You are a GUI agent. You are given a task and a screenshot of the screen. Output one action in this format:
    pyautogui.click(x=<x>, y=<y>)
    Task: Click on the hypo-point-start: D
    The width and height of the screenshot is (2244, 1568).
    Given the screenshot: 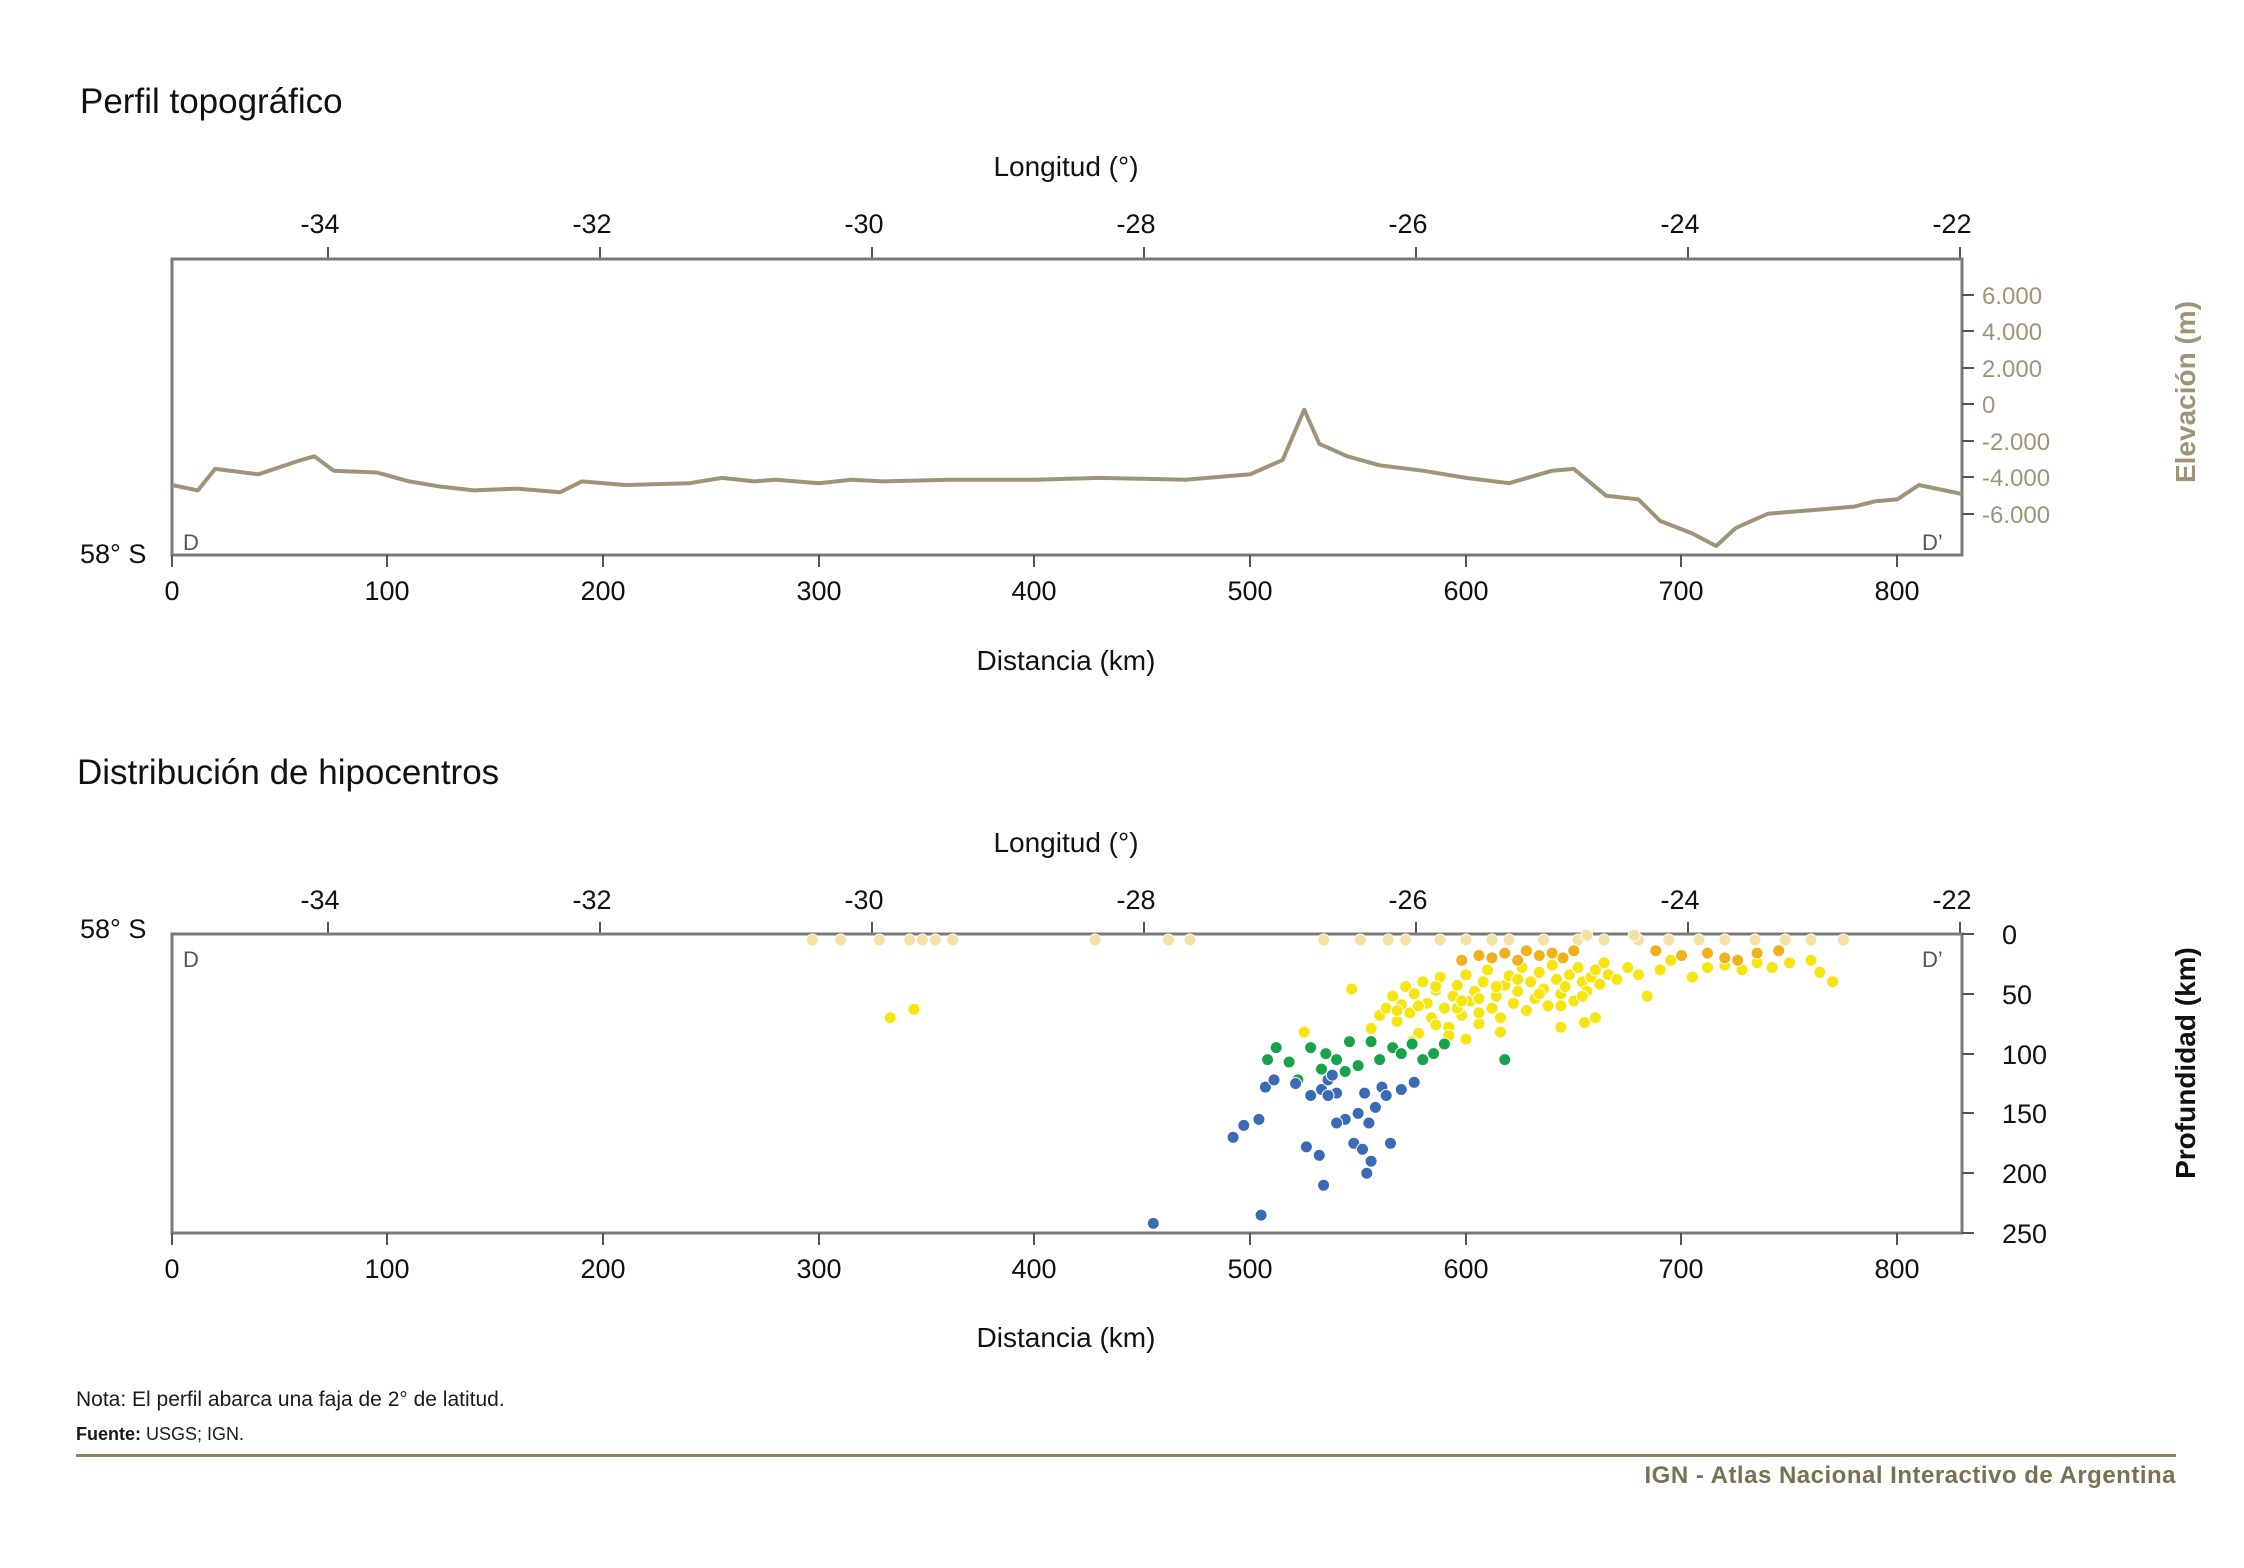 What is the action you would take?
    pyautogui.click(x=191, y=959)
    